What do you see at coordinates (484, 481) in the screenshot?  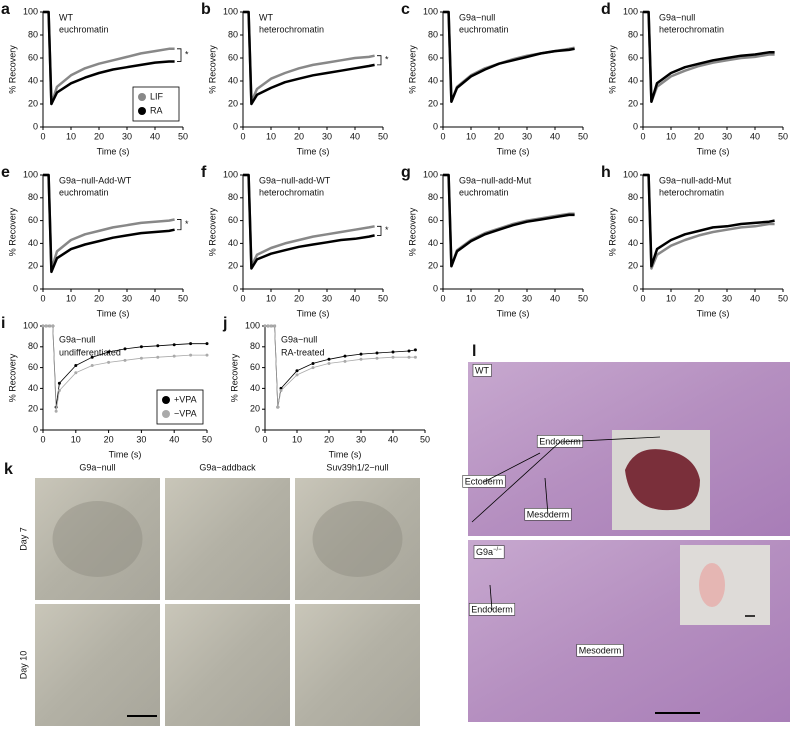 I see `tissue-label: Ectoderm` at bounding box center [484, 481].